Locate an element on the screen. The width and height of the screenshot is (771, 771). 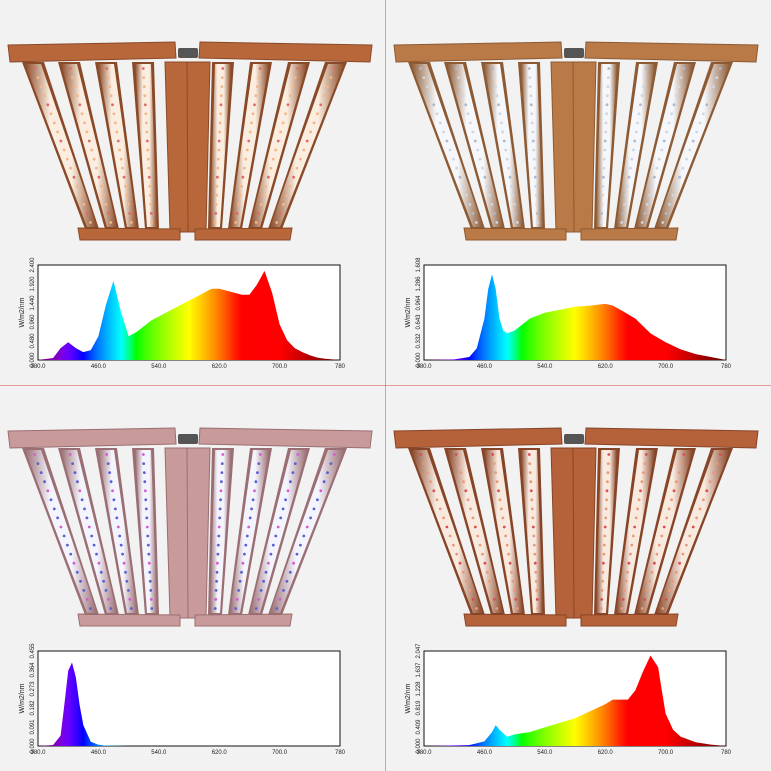
chart-frame is located at coordinates (189, 698).